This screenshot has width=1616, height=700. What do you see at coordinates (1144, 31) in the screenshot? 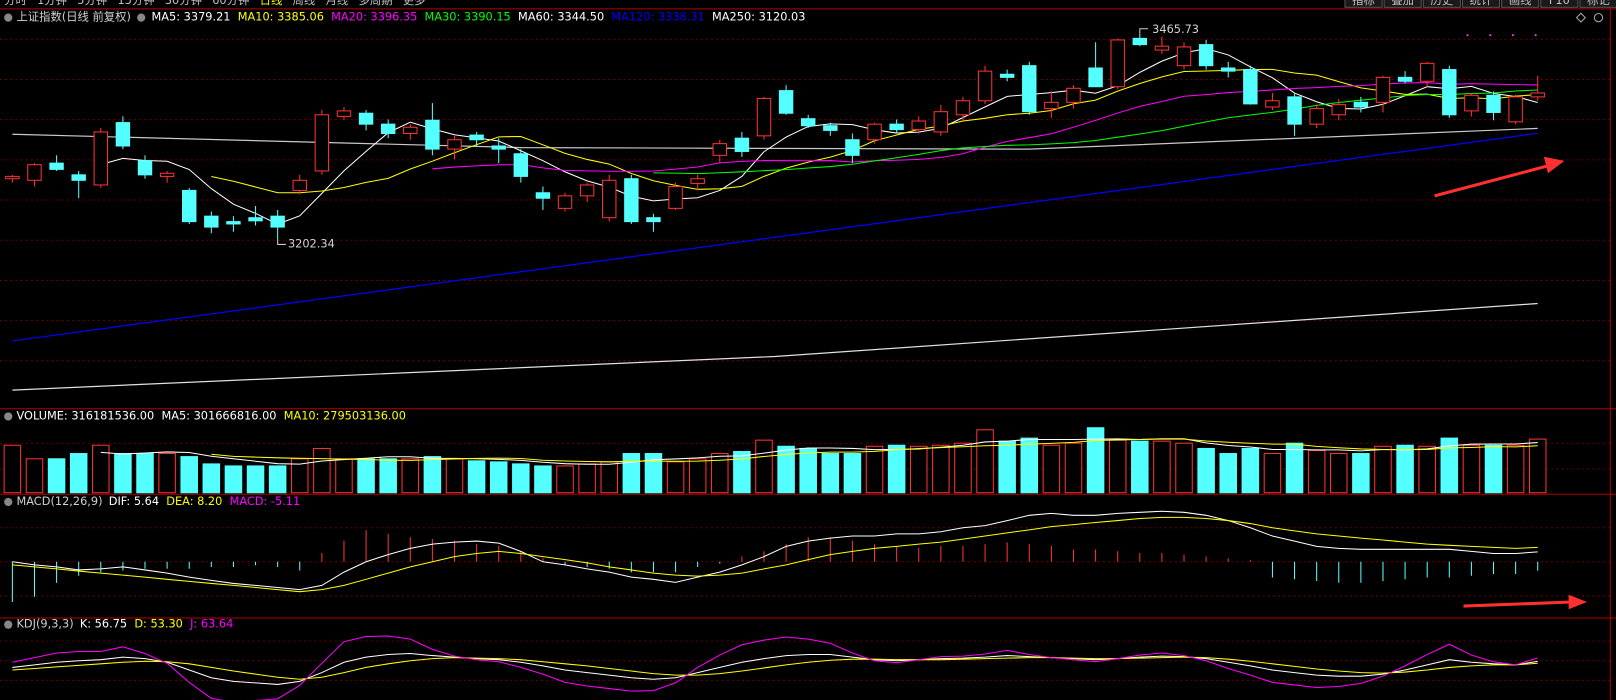
I see `annotation-pointer` at bounding box center [1144, 31].